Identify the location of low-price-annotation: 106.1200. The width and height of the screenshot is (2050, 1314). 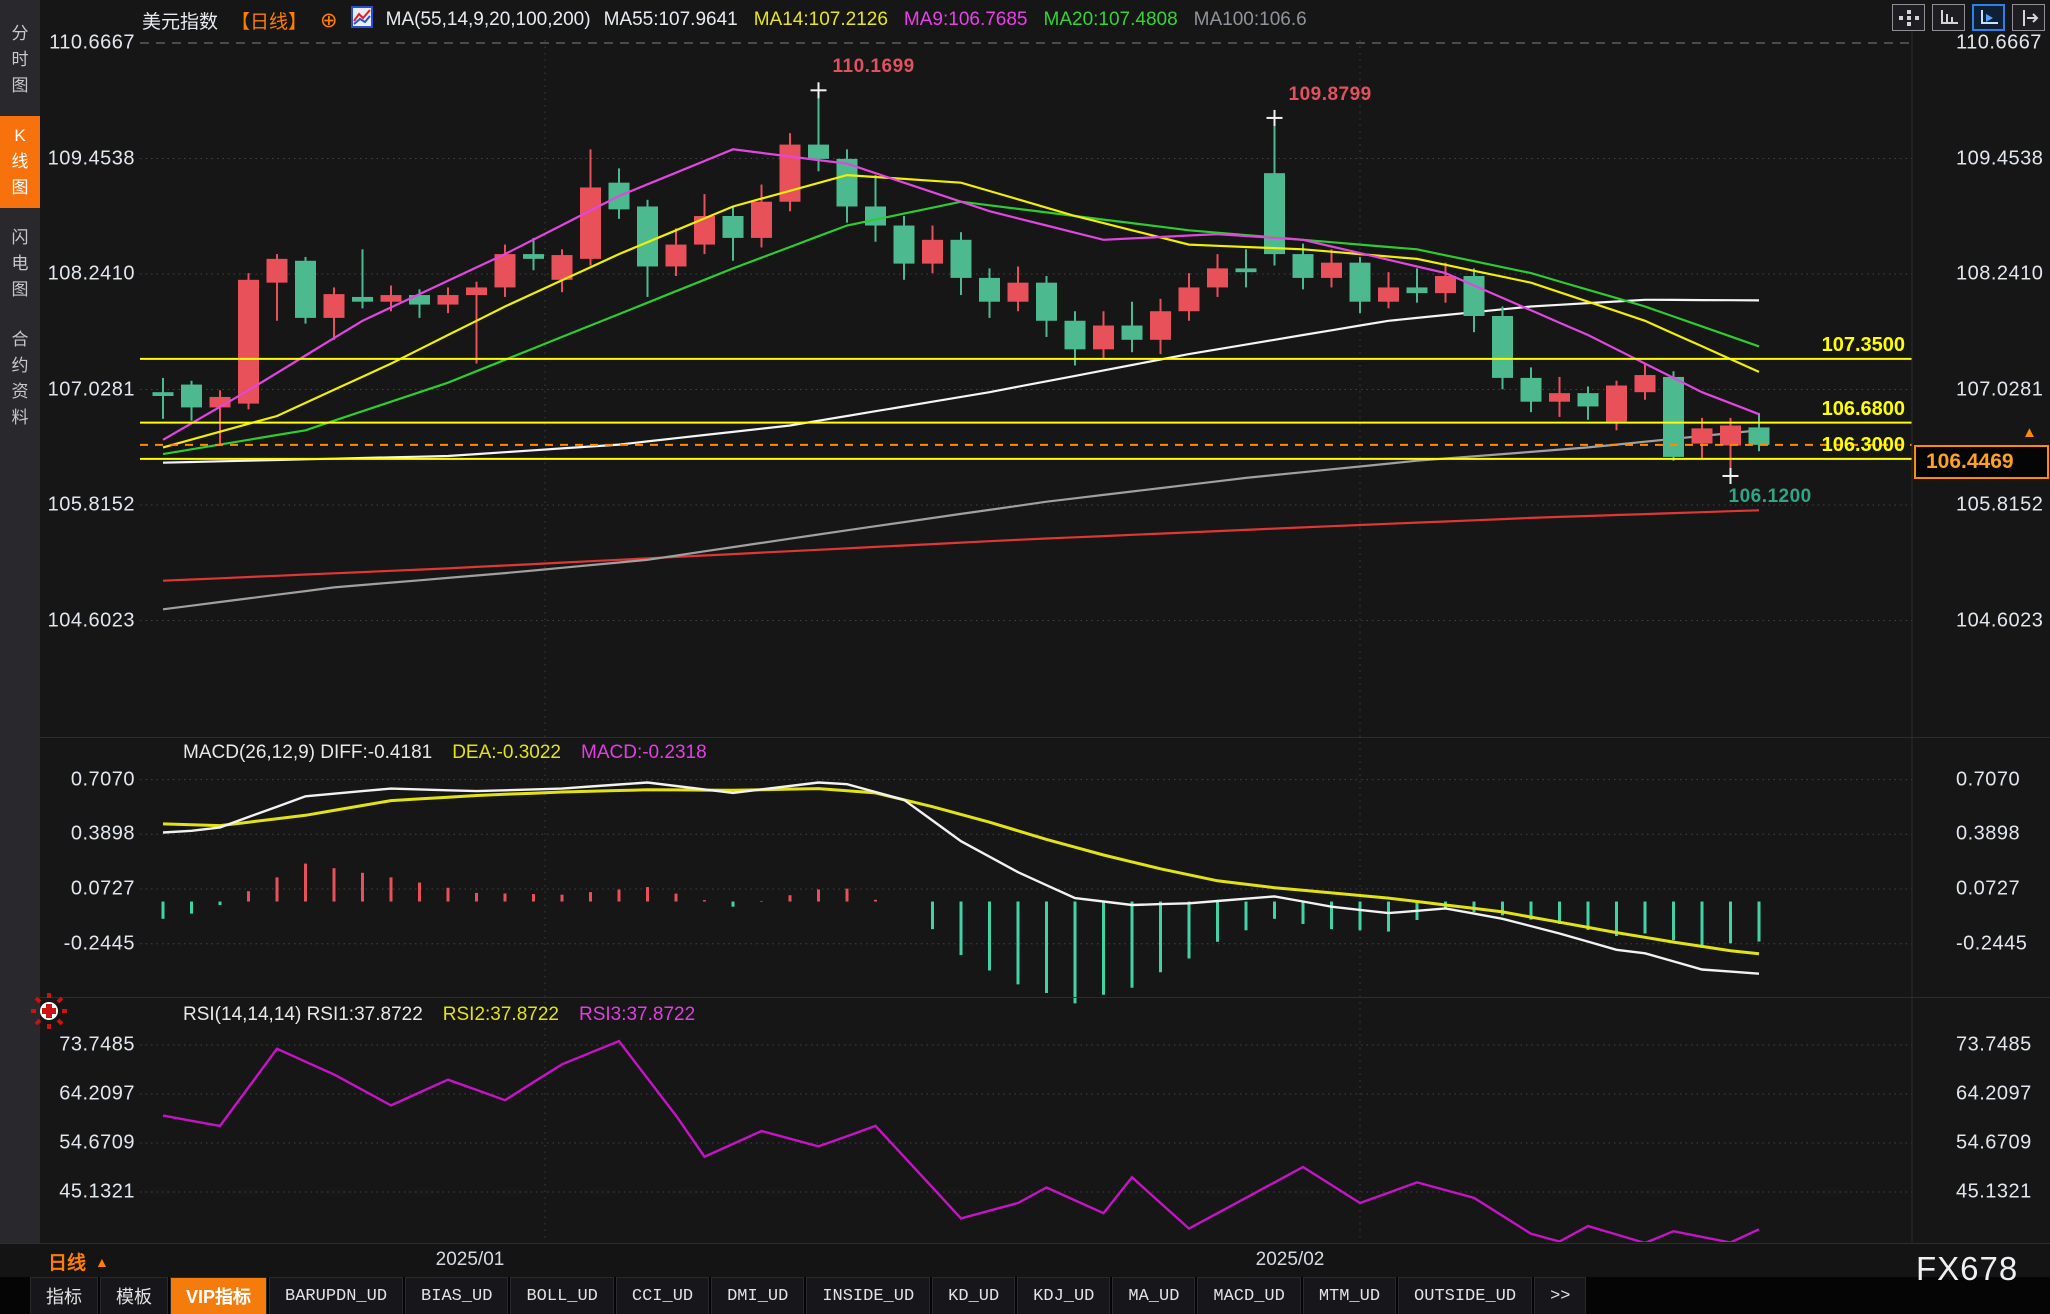
(1770, 496).